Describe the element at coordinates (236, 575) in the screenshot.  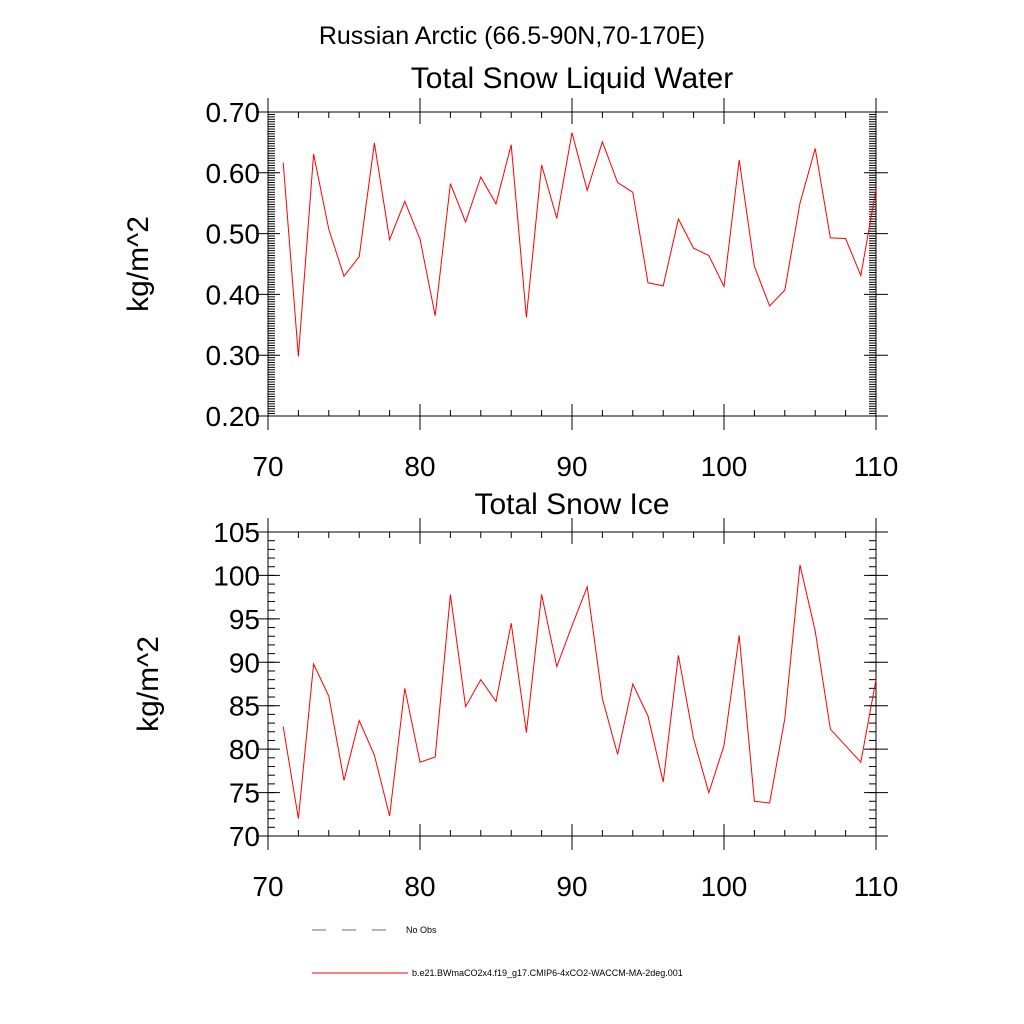
I see `y-tick-label: 100` at that location.